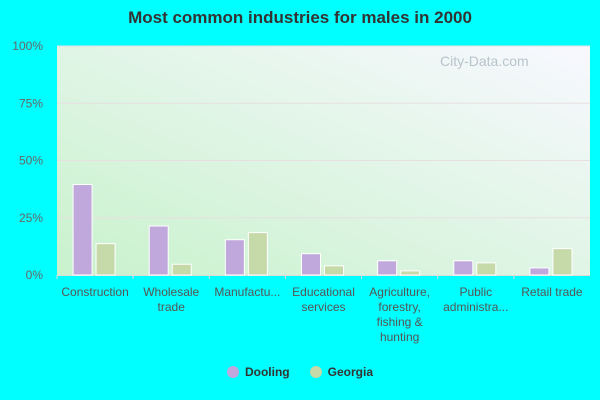  What do you see at coordinates (399, 337) in the screenshot?
I see `x-category-label: hunting` at bounding box center [399, 337].